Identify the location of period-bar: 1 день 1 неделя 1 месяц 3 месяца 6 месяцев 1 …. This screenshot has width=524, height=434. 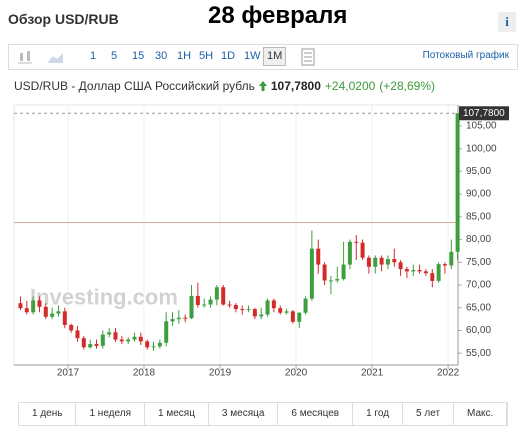
(263, 414).